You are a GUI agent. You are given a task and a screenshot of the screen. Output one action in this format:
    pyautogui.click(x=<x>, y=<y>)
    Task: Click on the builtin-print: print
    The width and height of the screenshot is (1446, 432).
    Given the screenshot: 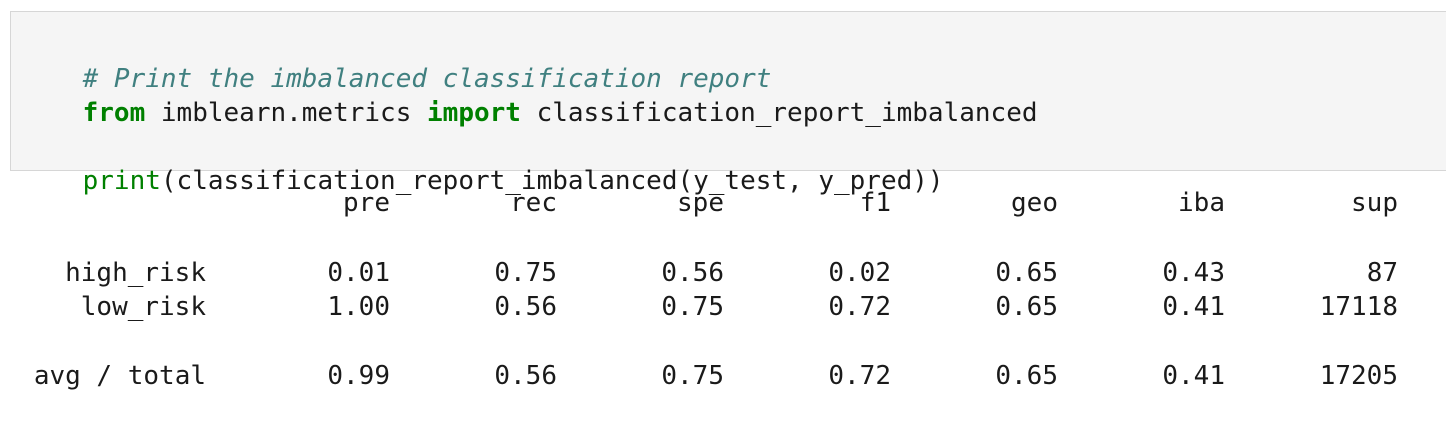 What is the action you would take?
    pyautogui.click(x=121, y=181)
    